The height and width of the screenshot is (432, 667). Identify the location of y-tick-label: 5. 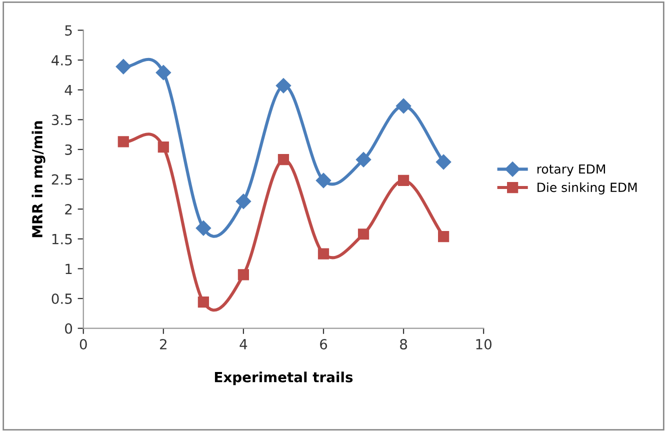
(68, 30).